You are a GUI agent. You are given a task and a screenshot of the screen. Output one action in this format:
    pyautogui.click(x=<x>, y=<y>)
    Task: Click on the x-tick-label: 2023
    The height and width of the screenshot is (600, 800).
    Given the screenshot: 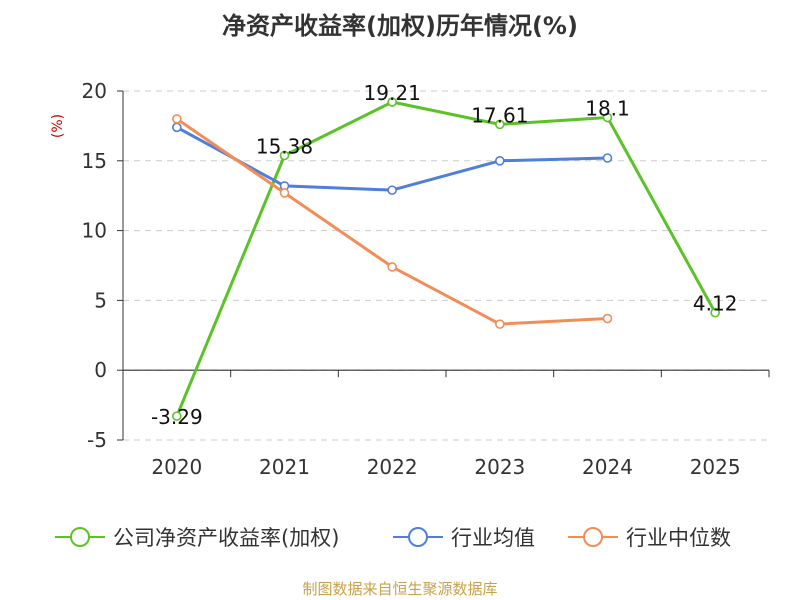 What is the action you would take?
    pyautogui.click(x=499, y=467)
    